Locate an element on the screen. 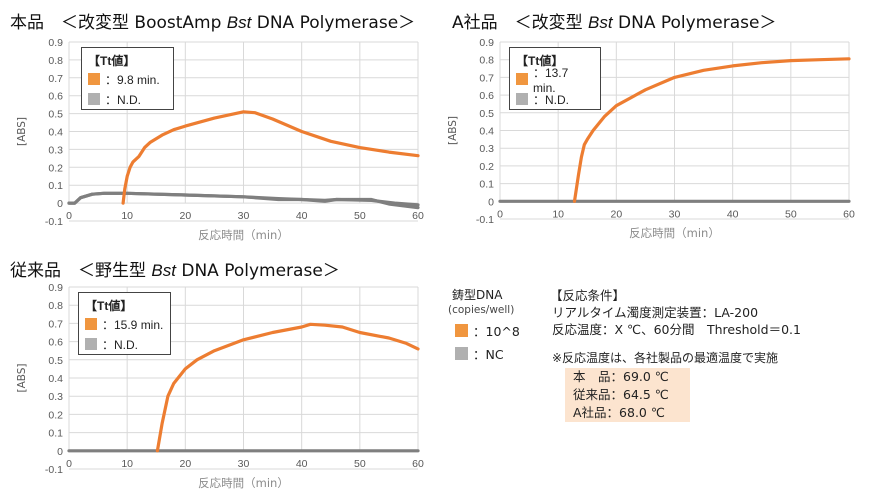  conditions-device: リアルタイム濁度測定装置：LA-200 is located at coordinates (655, 312).